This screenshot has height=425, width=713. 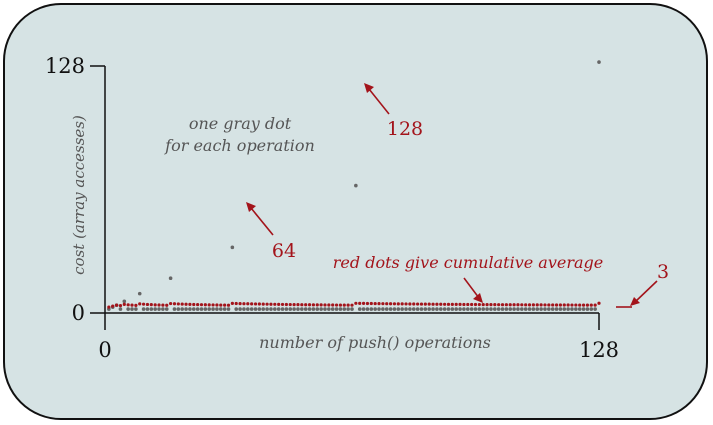 What do you see at coordinates (635, 301) in the screenshot?
I see `arrow-3-head` at bounding box center [635, 301].